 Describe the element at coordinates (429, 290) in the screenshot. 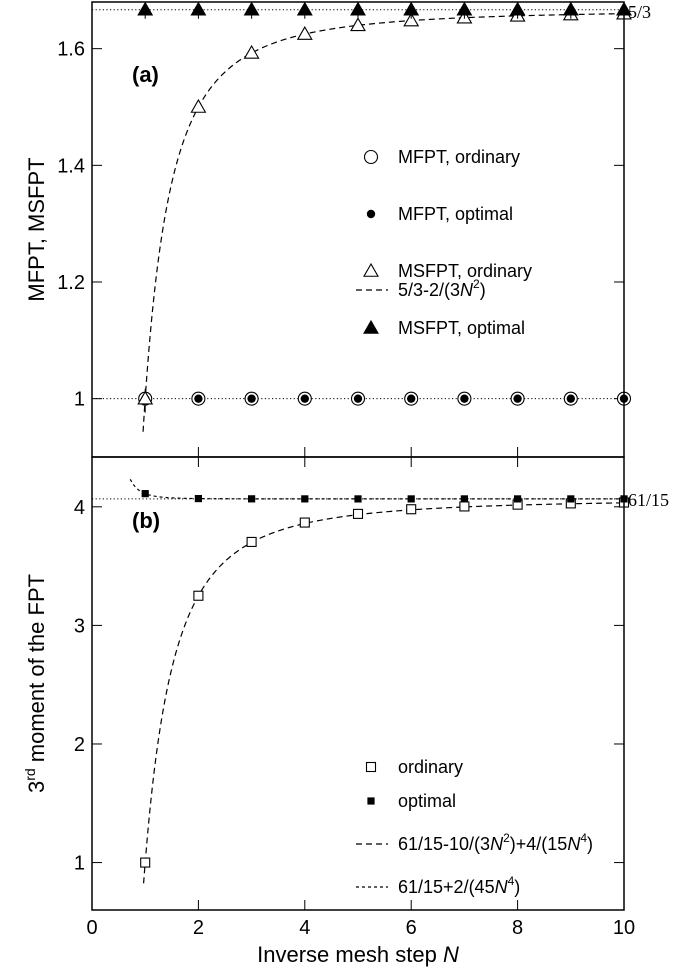

I see `legend-a-curve-main: 5/3-2/(3` at that location.